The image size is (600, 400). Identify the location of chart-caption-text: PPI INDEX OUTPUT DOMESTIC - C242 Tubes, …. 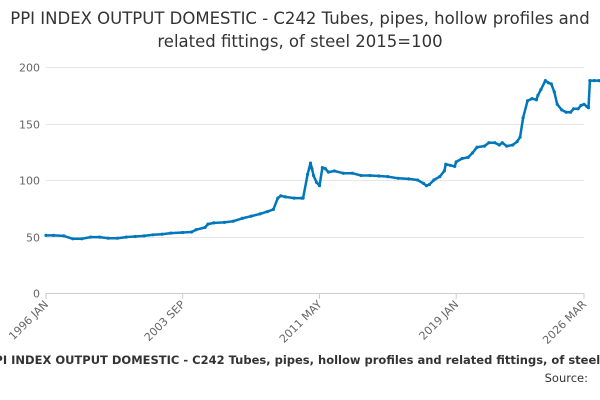
(300, 360).